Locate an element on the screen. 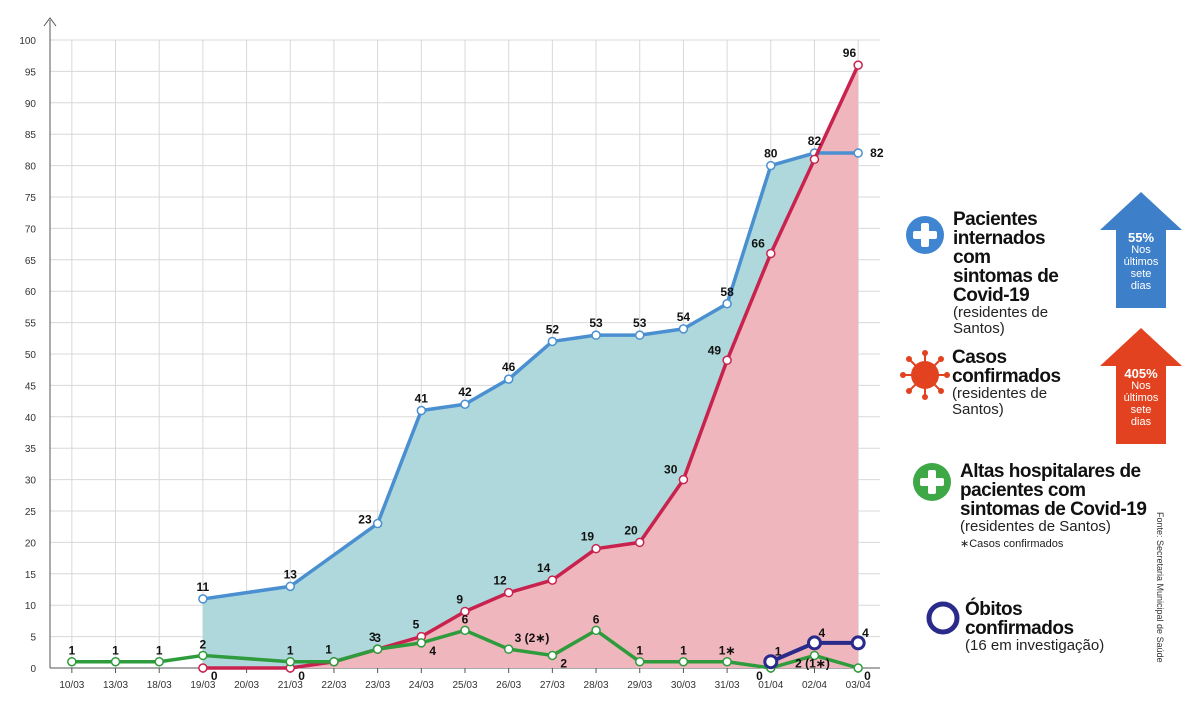 This screenshot has height=706, width=1200. y-tick-label: 75 is located at coordinates (31, 198).